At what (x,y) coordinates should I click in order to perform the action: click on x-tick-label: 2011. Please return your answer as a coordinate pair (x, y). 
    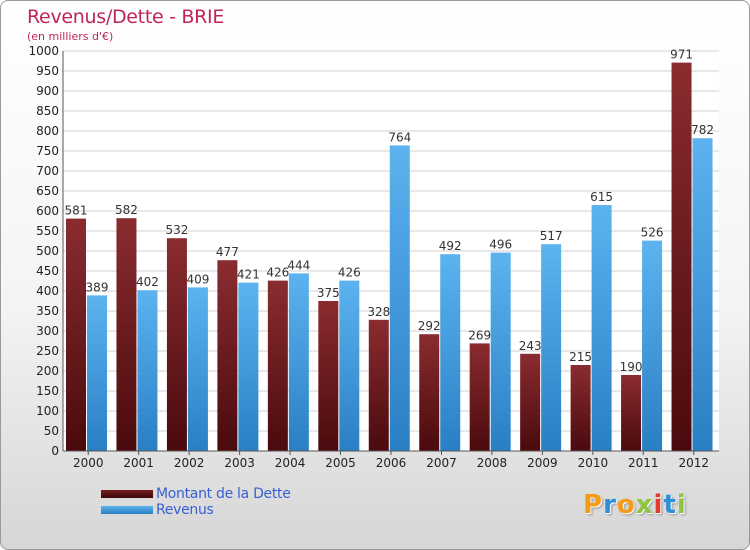
    Looking at the image, I should click on (643, 463).